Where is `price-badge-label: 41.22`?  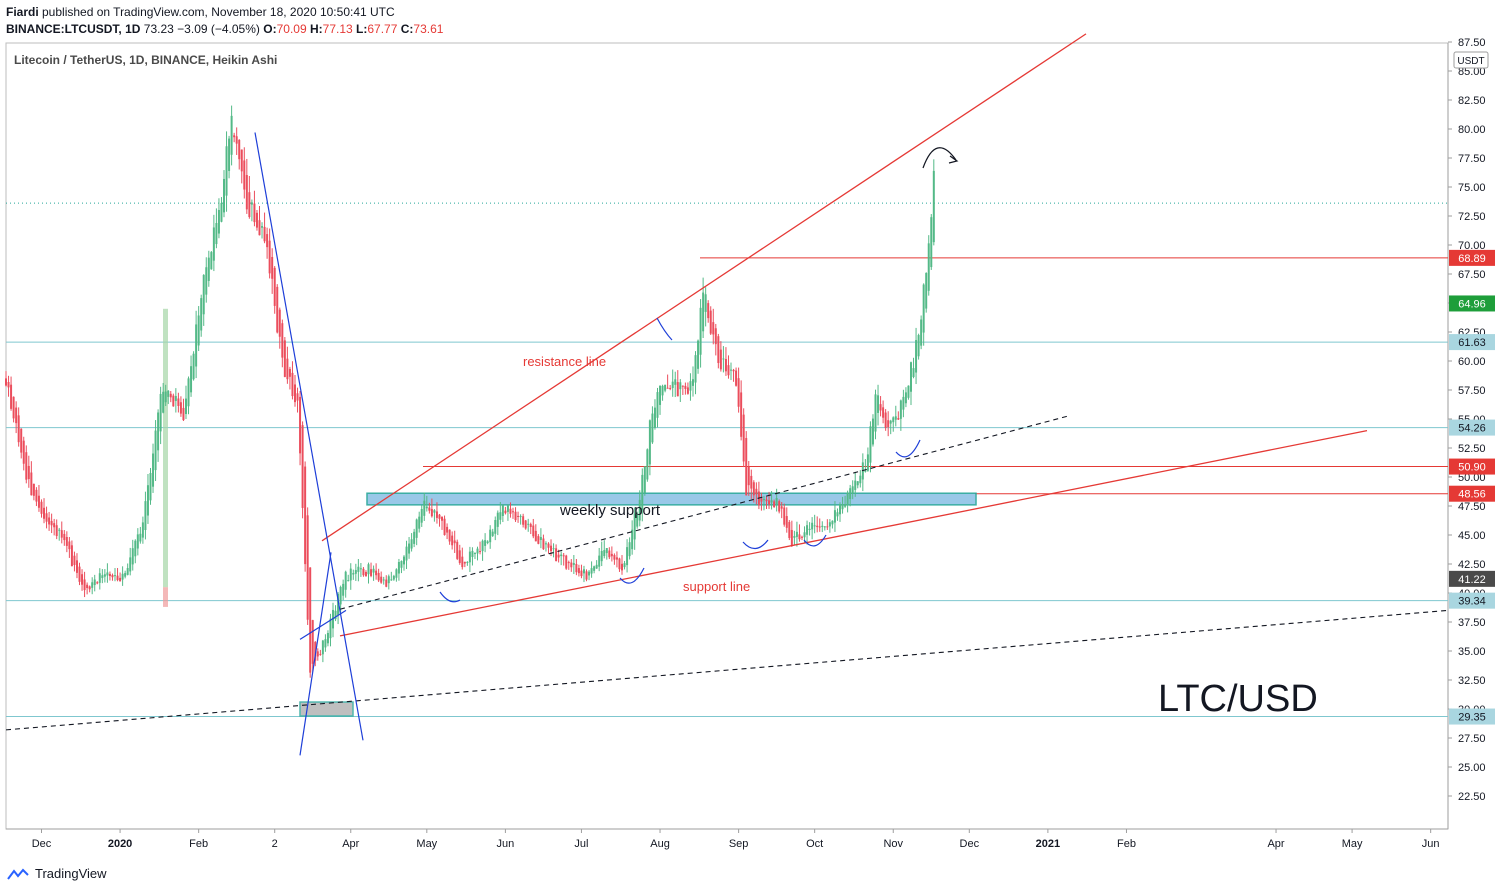
price-badge-label: 41.22 is located at coordinates (1472, 580).